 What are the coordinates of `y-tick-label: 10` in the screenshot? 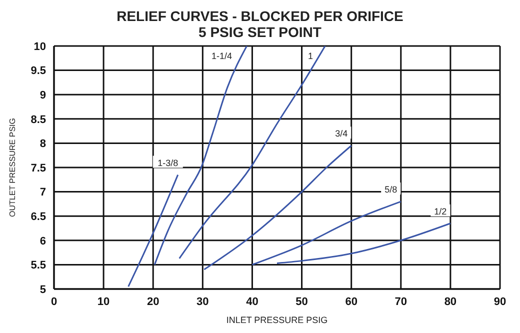 It's located at (40, 46).